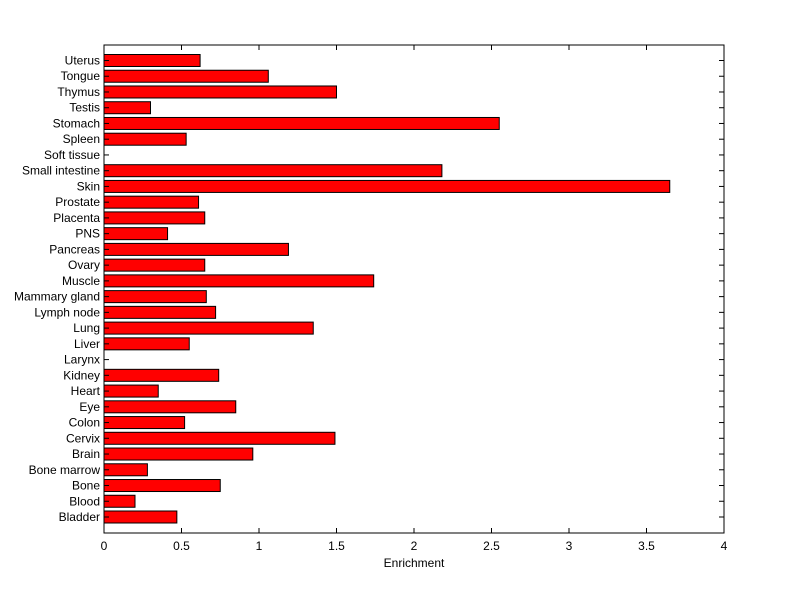 This screenshot has height=599, width=800. I want to click on y-tick-label-soft-tissue: Soft tissue, so click(72, 155).